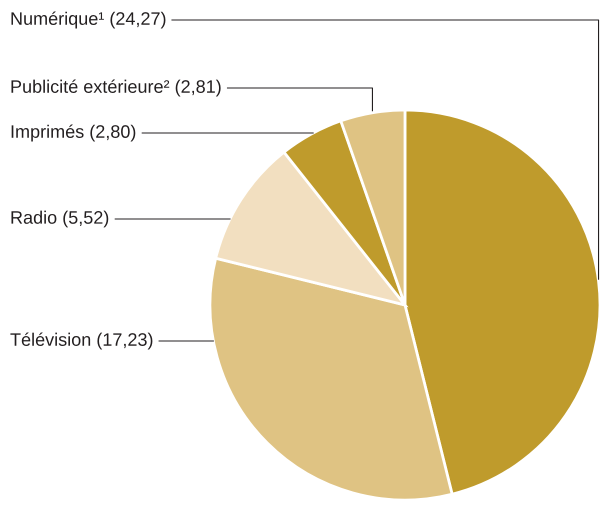  I want to click on slice-label: Télévision (17,23), so click(81, 341).